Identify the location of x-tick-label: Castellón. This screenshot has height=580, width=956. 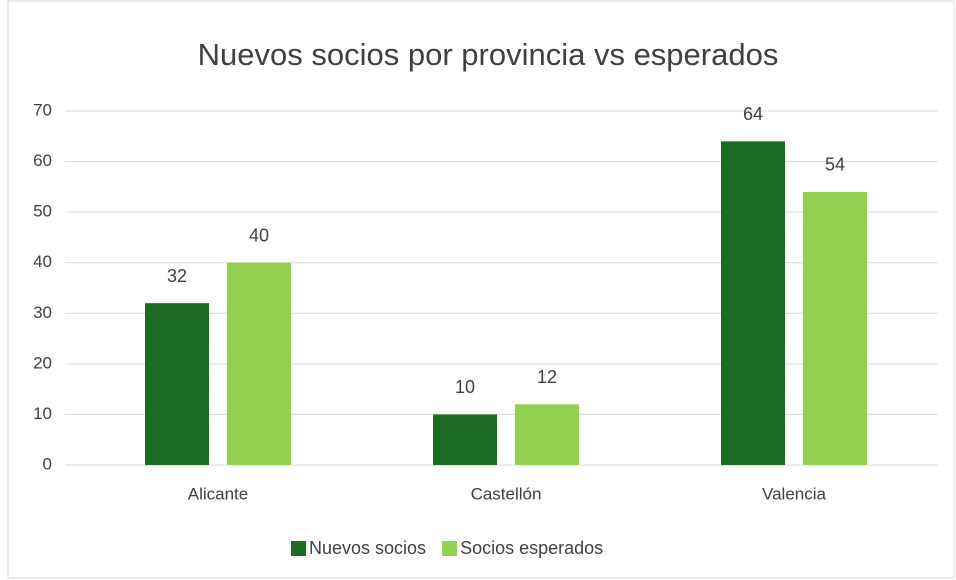
(506, 493).